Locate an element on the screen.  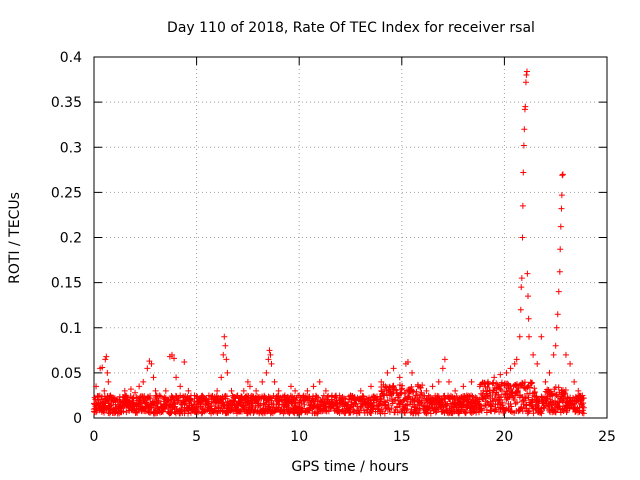
x-axis-label: GPS time / hours is located at coordinates (349, 467).